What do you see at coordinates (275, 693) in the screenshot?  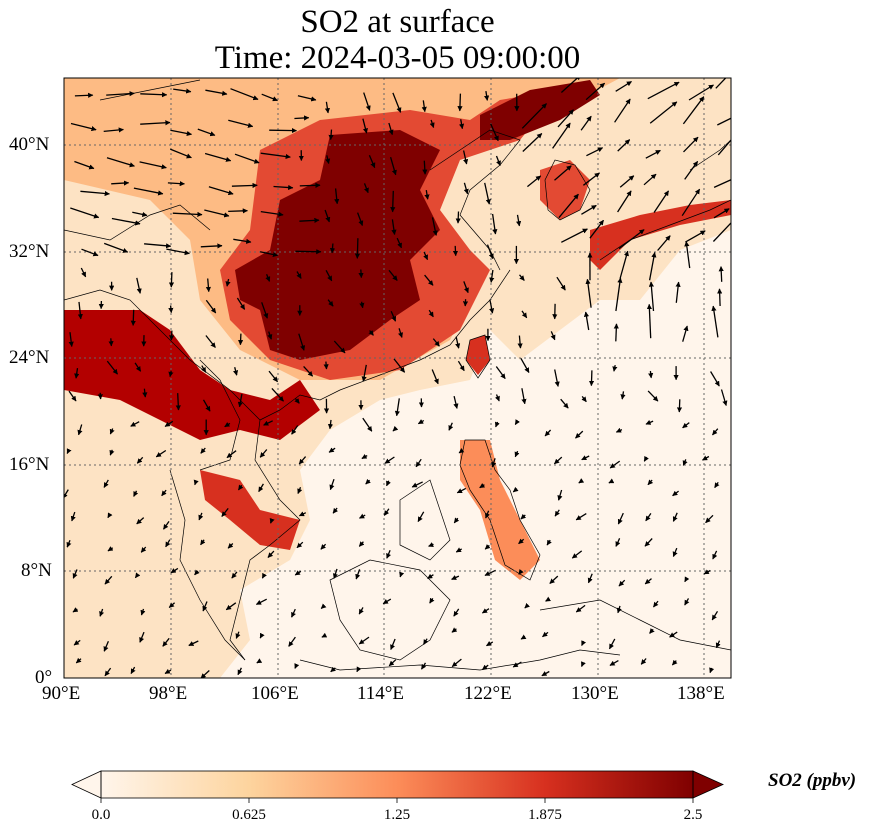 I see `lon-tick-label: 106°E` at bounding box center [275, 693].